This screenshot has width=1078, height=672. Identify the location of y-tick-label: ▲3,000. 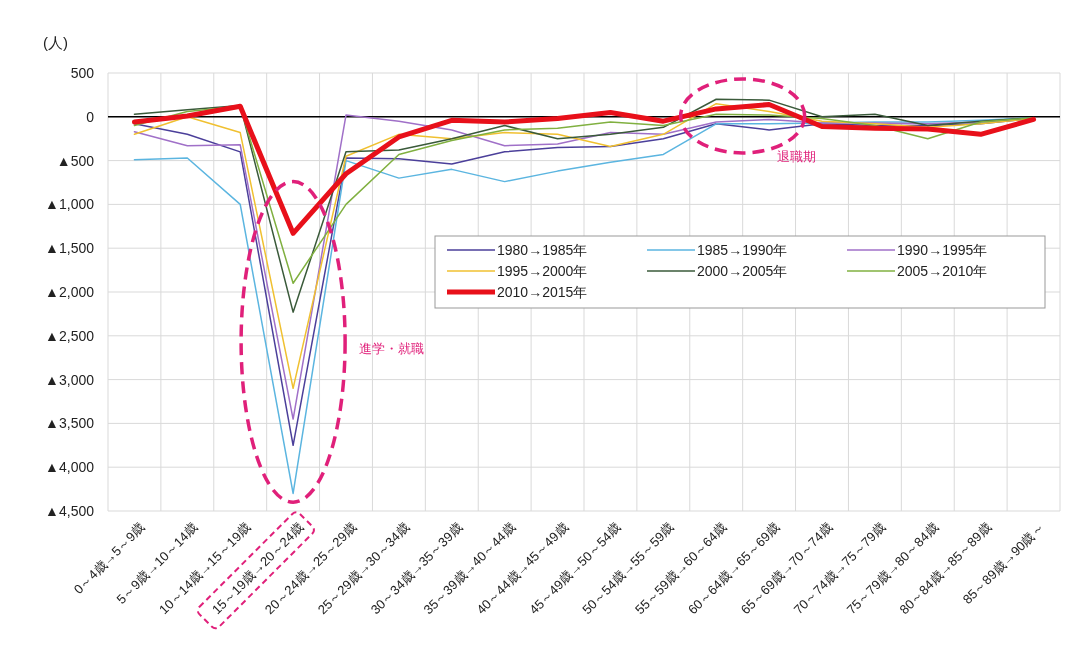
(70, 379).